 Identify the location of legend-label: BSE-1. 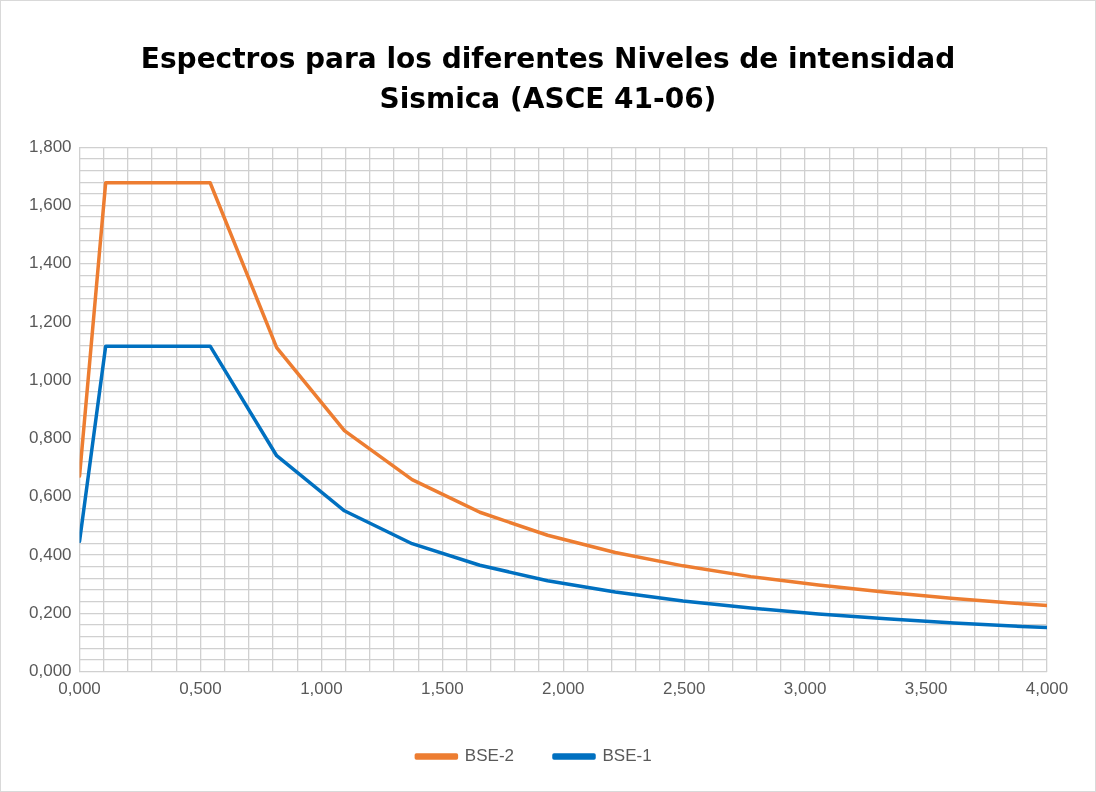
(627, 756).